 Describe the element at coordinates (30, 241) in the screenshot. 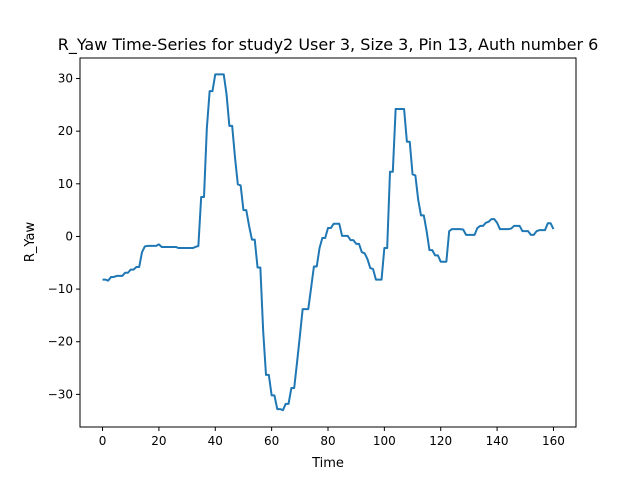

I see `y-axis-label: R_Yaw` at that location.